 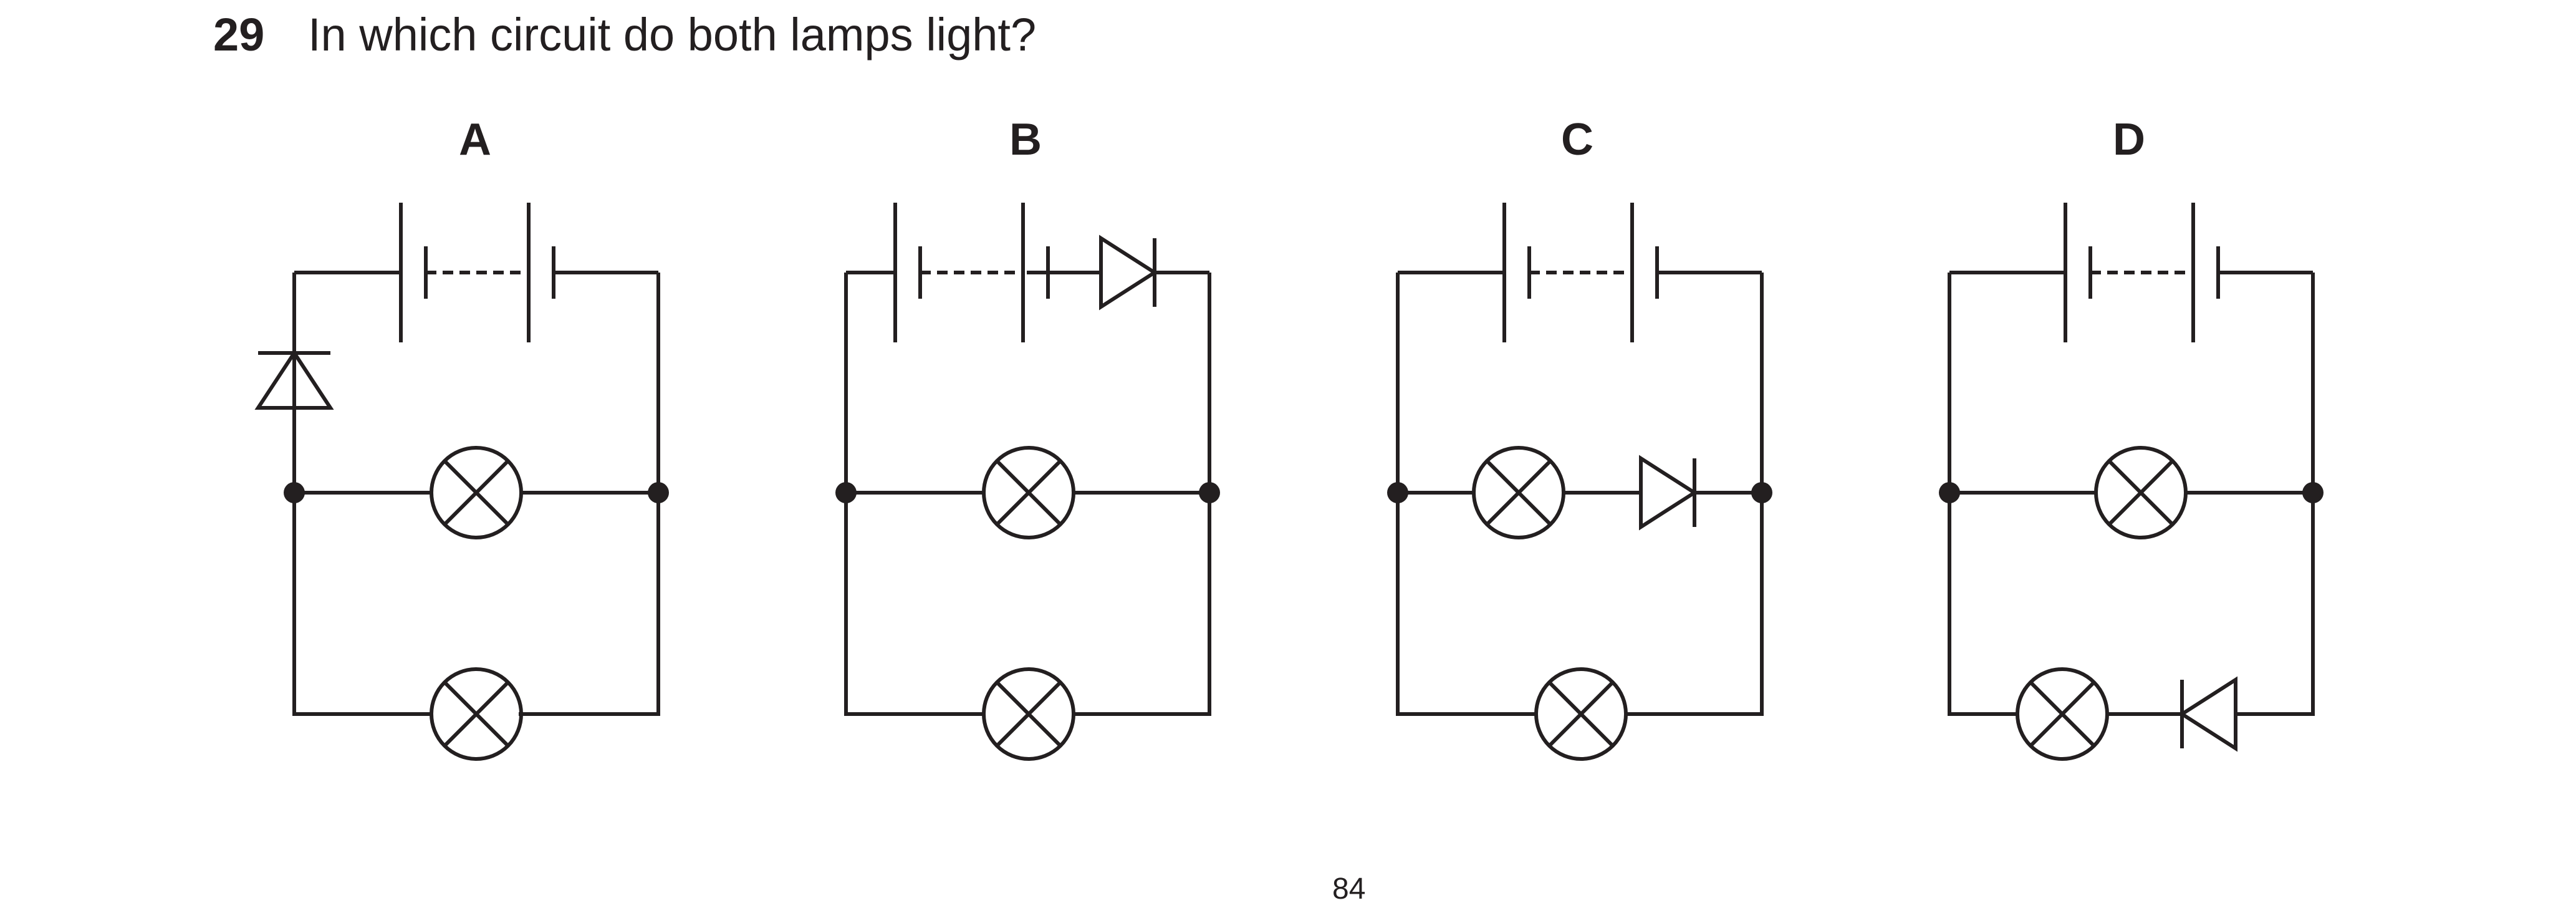 What do you see at coordinates (1025, 140) in the screenshot?
I see `circuit-b-label: B` at bounding box center [1025, 140].